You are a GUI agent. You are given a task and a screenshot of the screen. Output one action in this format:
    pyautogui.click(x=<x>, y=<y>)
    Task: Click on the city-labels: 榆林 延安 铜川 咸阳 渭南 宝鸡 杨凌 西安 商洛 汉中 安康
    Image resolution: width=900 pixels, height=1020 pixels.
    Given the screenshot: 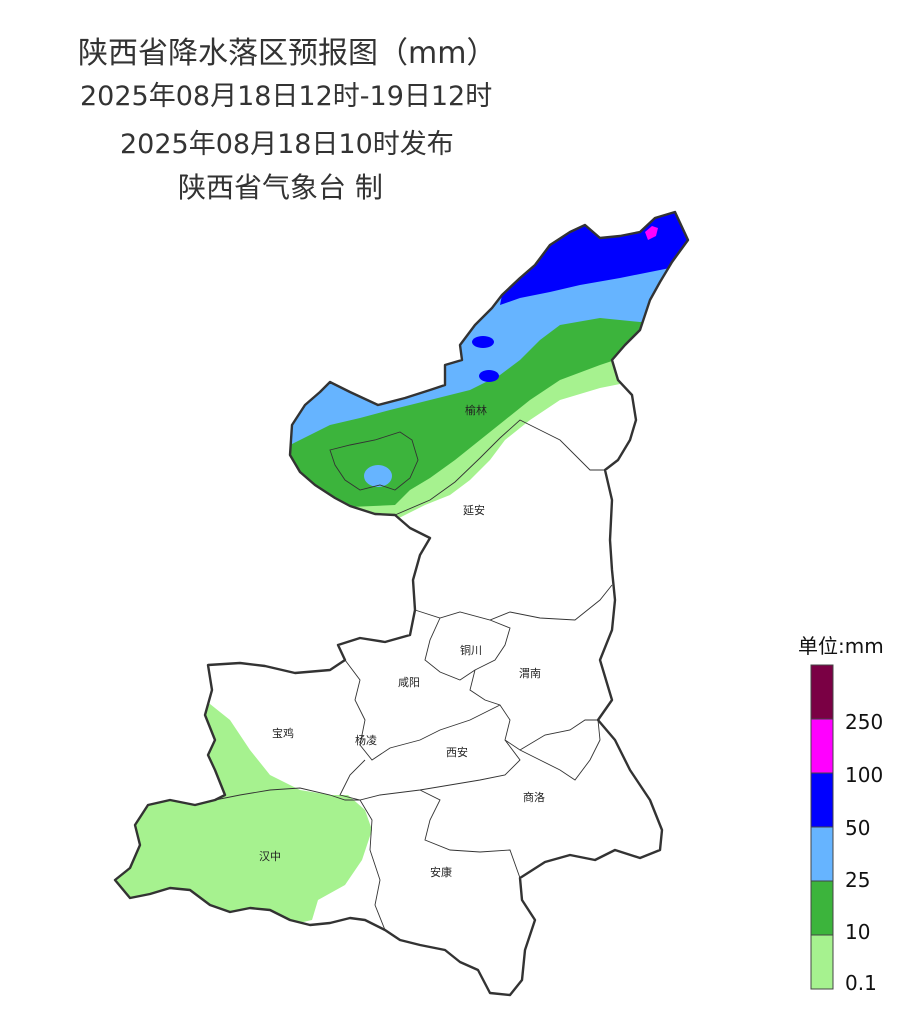 What is the action you would take?
    pyautogui.click(x=402, y=641)
    